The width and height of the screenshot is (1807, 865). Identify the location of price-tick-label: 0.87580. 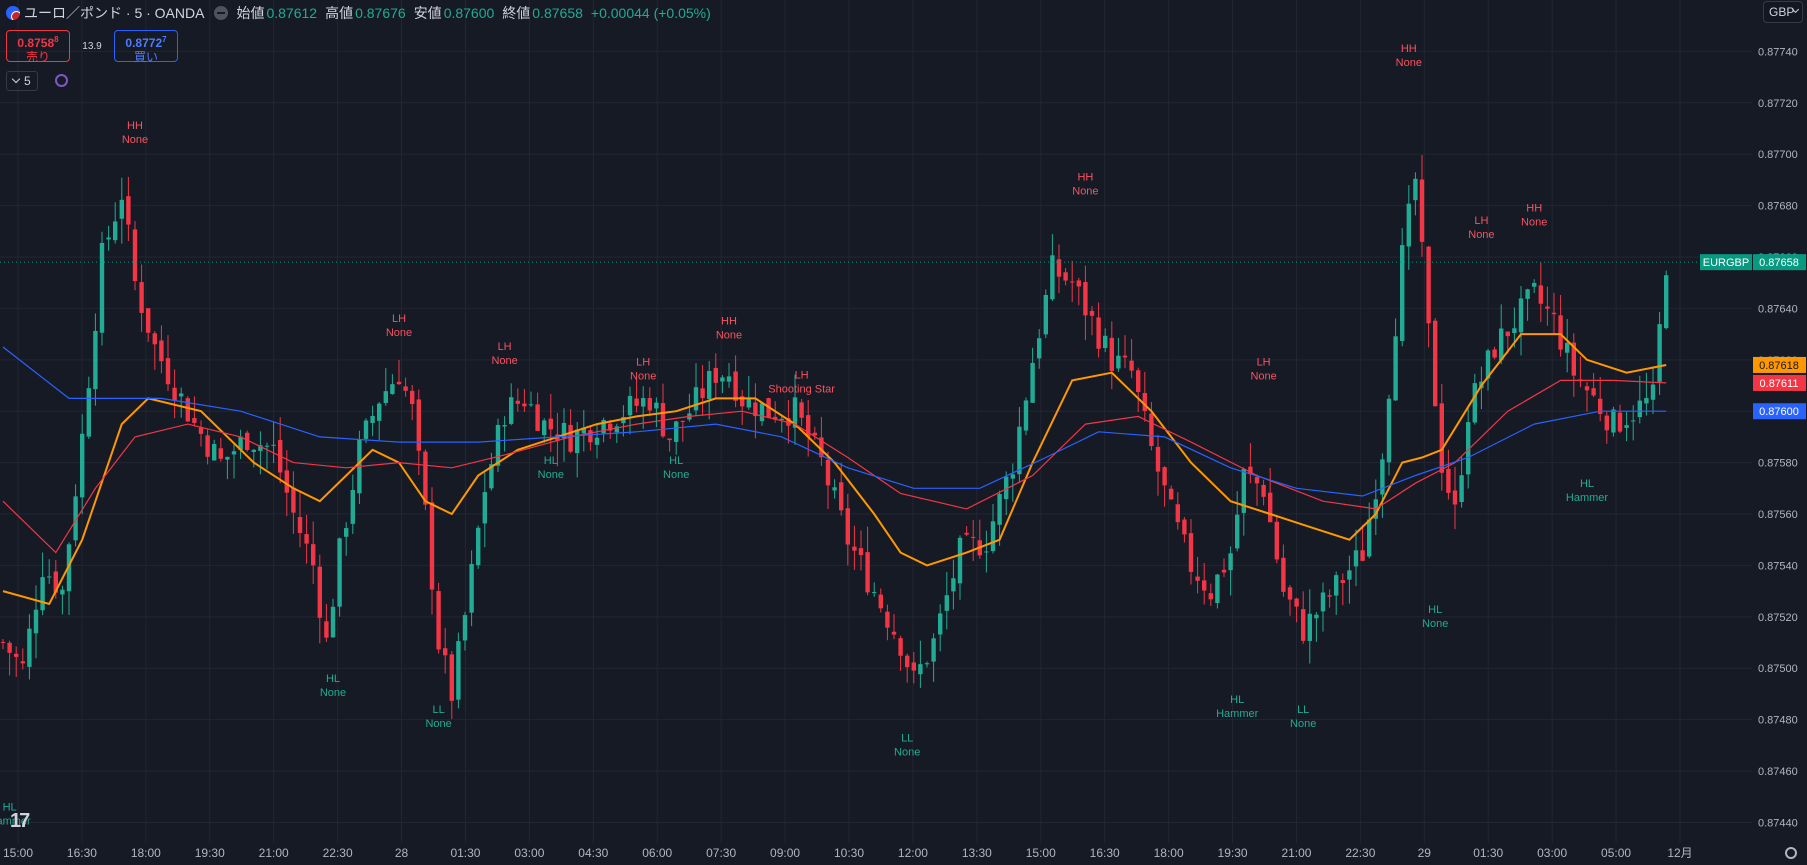
(1778, 464).